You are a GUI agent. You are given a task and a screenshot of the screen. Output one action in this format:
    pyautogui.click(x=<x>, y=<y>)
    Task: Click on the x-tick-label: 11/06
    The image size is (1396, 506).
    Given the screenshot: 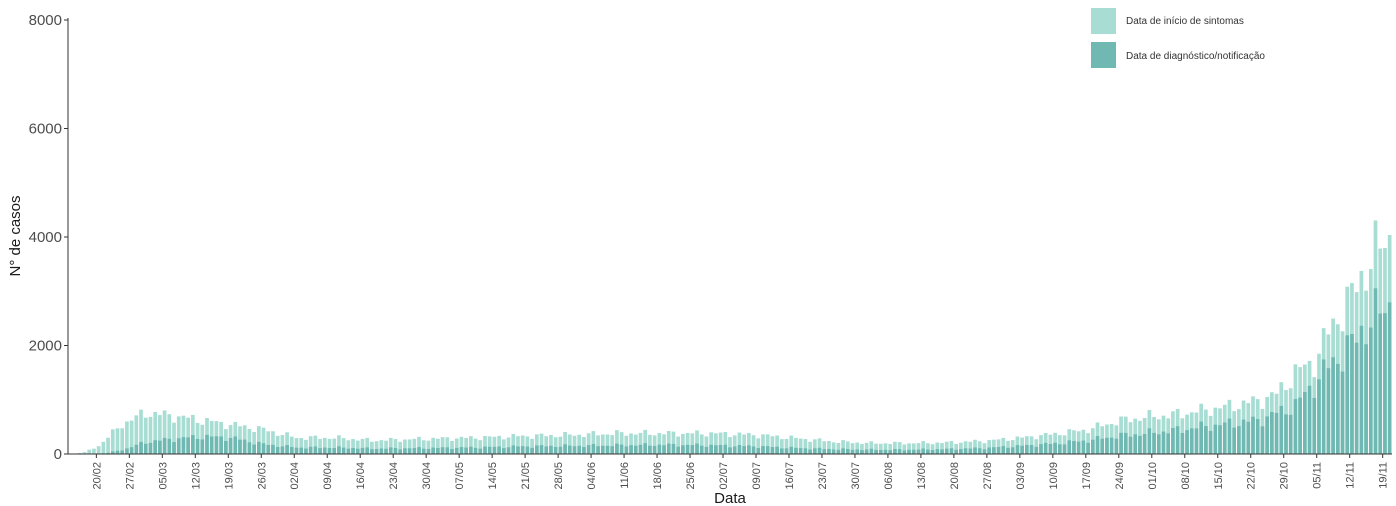 What is the action you would take?
    pyautogui.click(x=625, y=475)
    